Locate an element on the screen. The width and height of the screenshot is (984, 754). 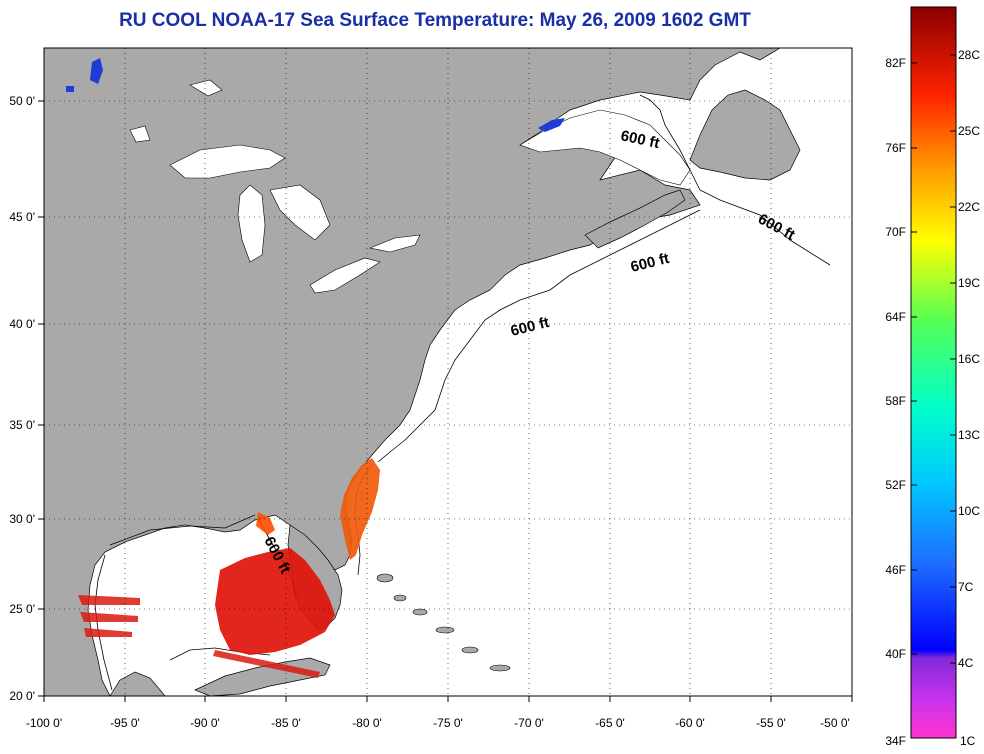
lon-tick-label: -70 0' is located at coordinates (529, 723).